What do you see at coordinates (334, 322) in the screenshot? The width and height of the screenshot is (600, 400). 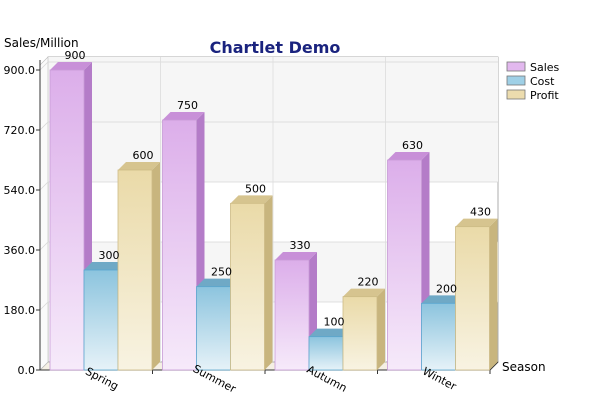 I see `data-label: 100` at bounding box center [334, 322].